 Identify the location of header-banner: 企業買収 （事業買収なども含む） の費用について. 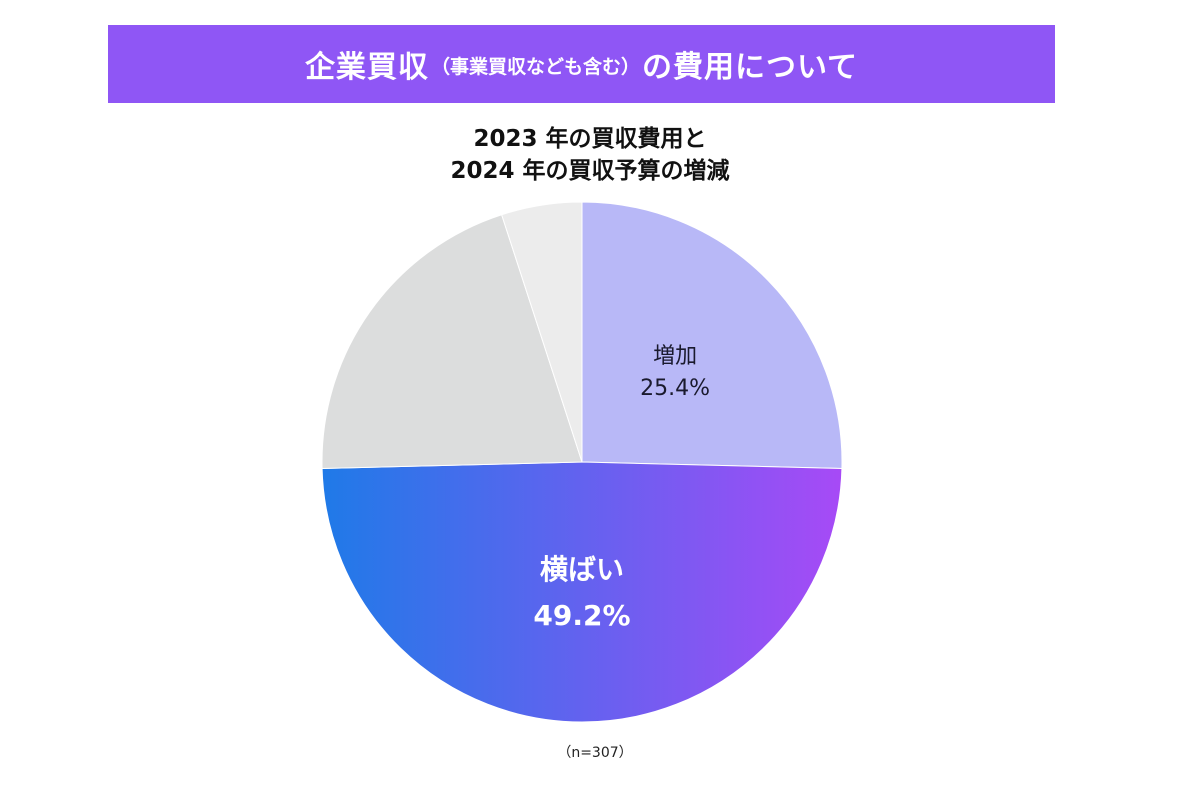
(581, 64).